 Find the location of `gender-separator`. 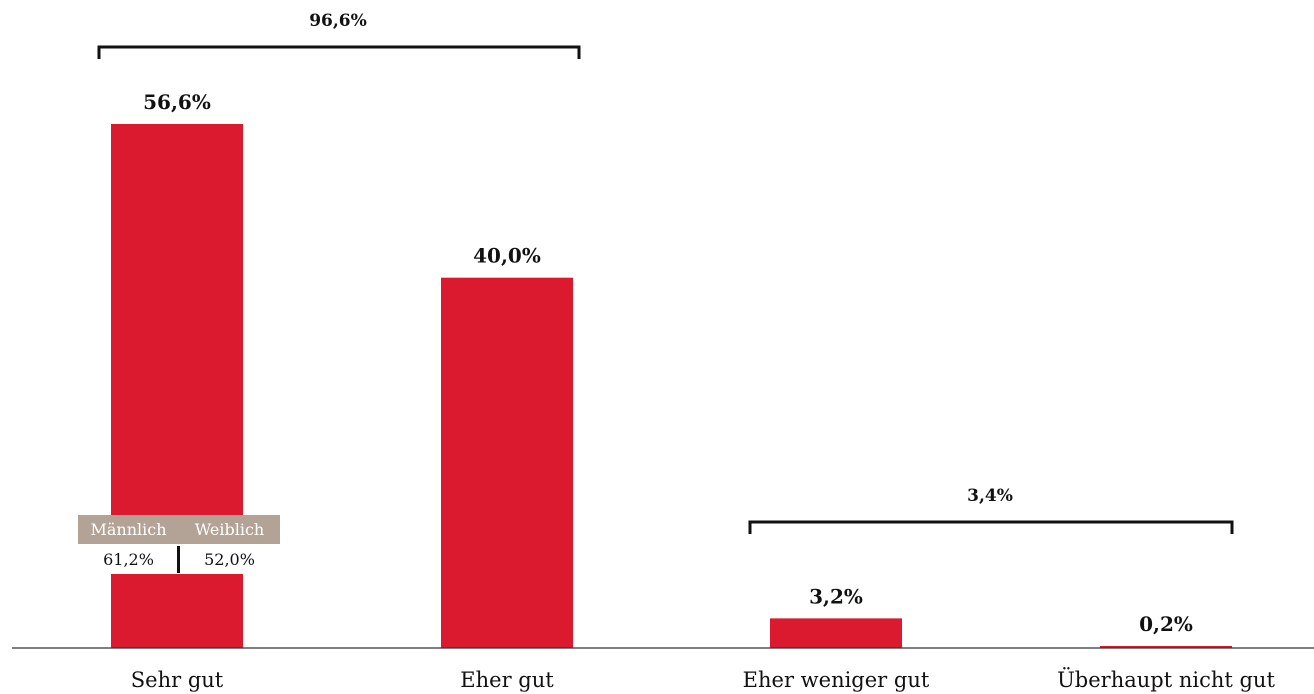

gender-separator is located at coordinates (178, 559).